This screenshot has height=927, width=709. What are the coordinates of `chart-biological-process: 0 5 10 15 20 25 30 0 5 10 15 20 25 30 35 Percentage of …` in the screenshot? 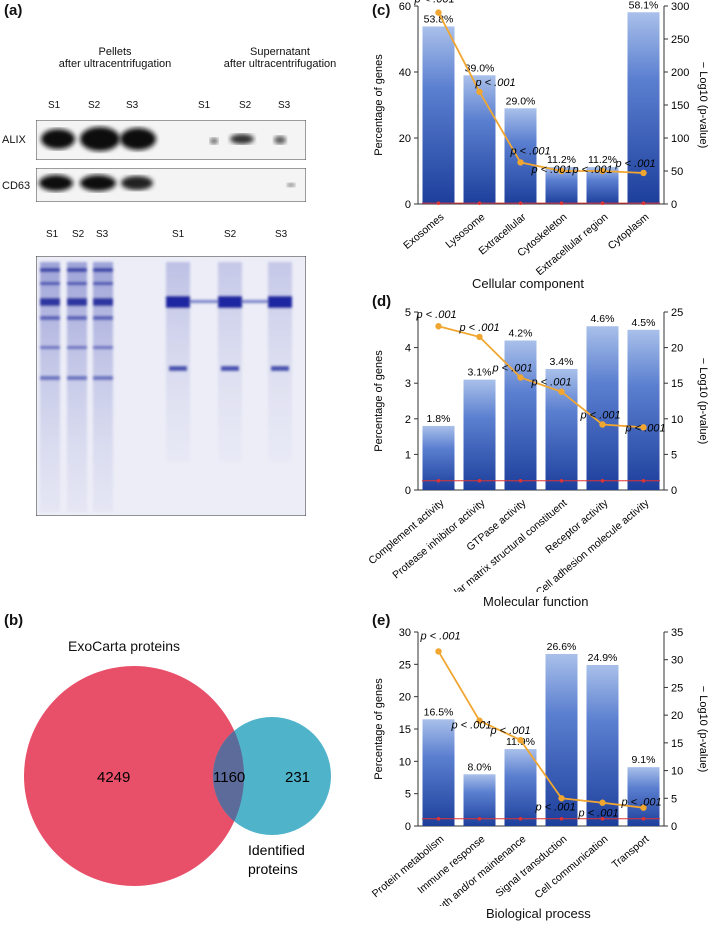 It's located at (539, 766).